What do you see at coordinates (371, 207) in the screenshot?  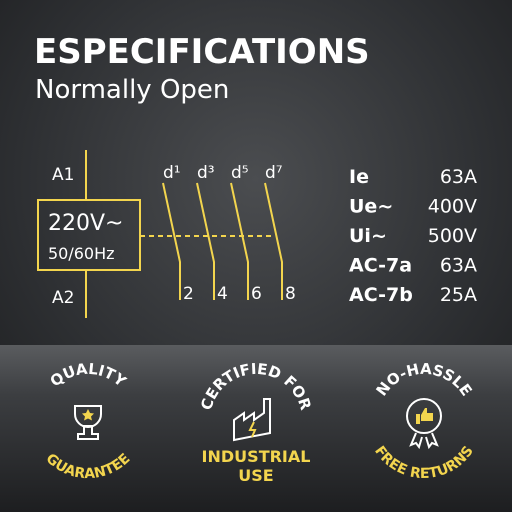 I see `spec-name: Ue~` at bounding box center [371, 207].